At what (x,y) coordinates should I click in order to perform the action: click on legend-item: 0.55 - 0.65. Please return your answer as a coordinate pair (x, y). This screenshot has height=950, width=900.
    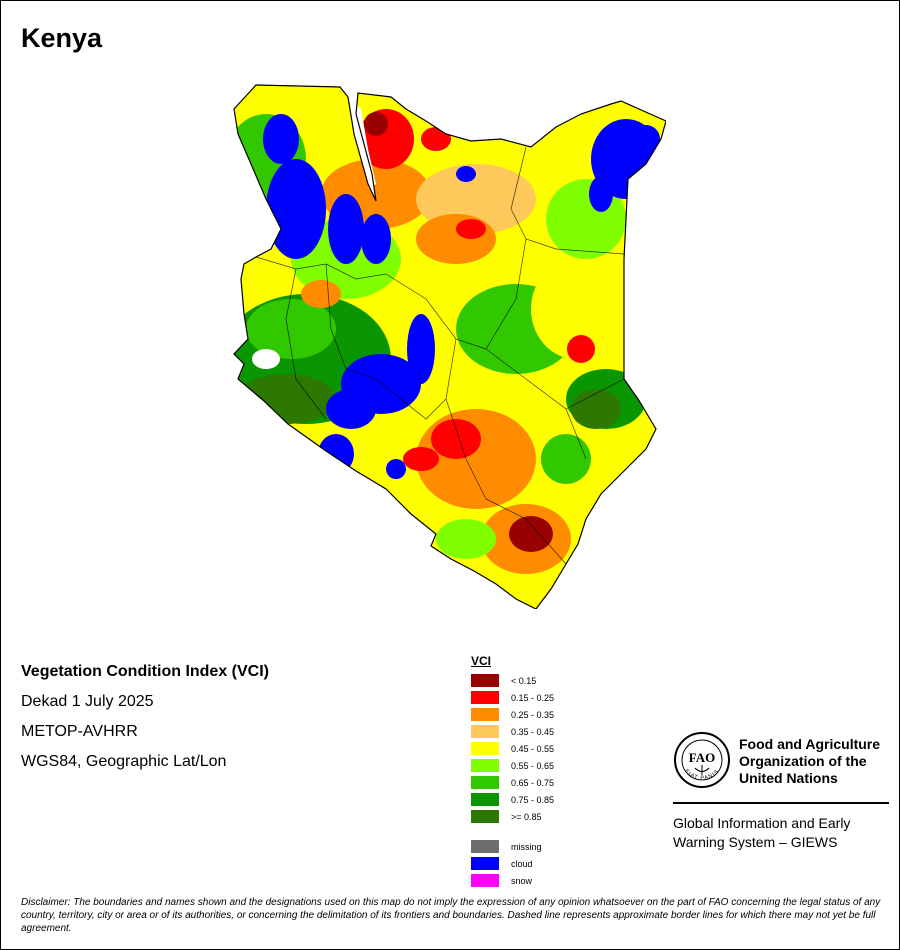
    Looking at the image, I should click on (512, 765).